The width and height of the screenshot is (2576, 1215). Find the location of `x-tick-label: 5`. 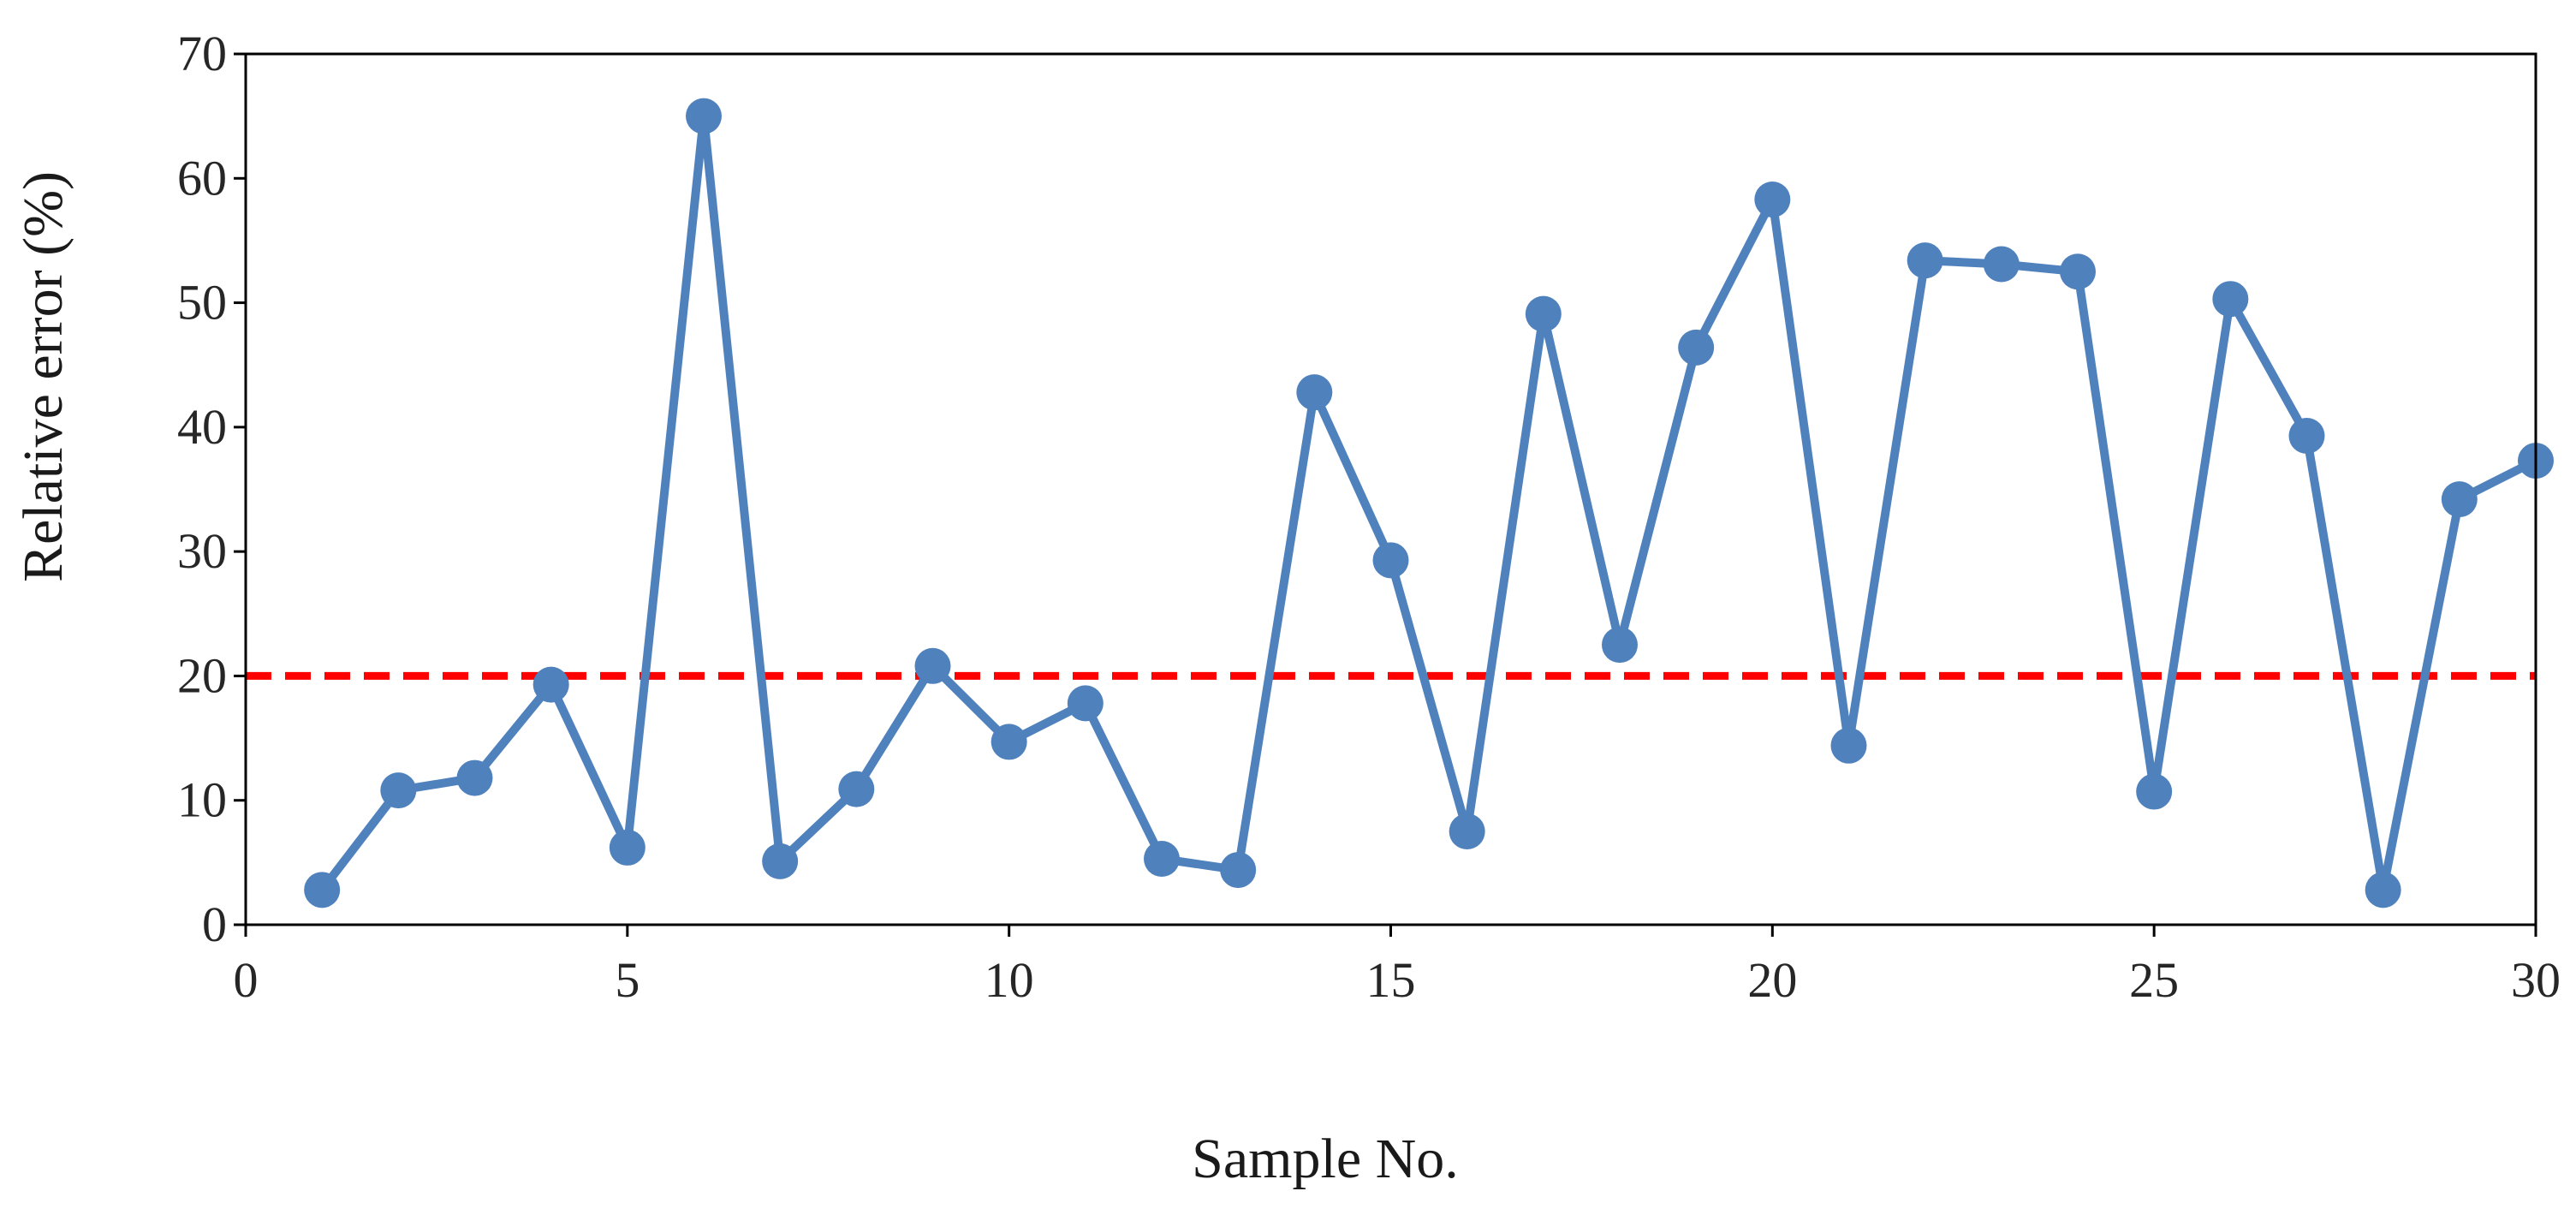

x-tick-label: 5 is located at coordinates (627, 980).